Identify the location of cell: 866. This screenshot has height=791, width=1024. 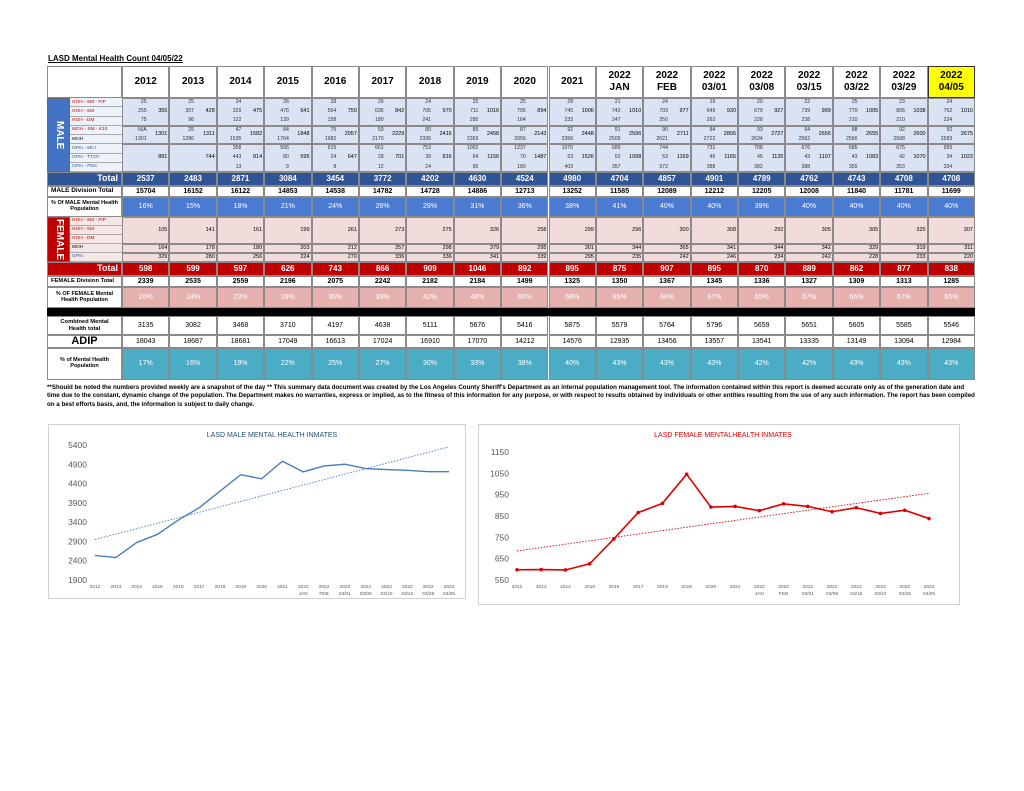
(382, 269).